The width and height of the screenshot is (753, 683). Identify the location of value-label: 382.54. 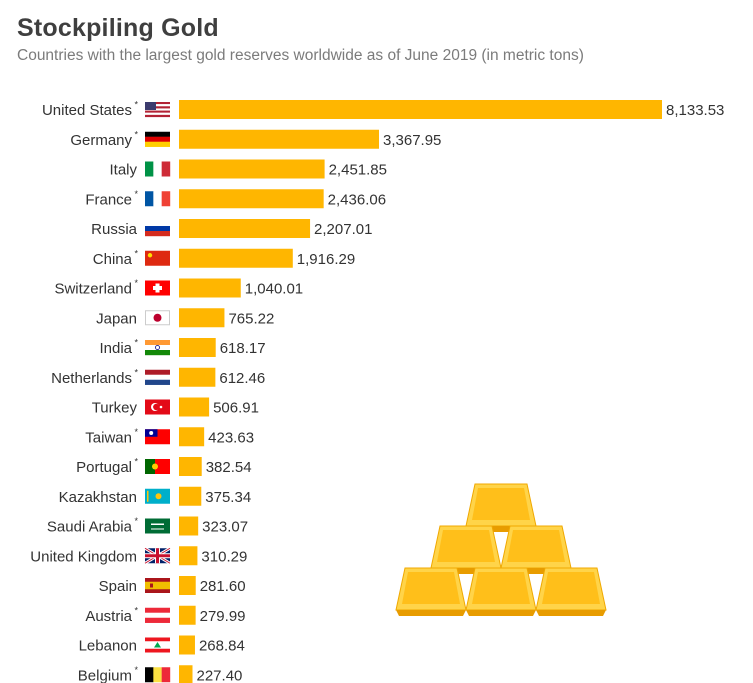
(229, 467).